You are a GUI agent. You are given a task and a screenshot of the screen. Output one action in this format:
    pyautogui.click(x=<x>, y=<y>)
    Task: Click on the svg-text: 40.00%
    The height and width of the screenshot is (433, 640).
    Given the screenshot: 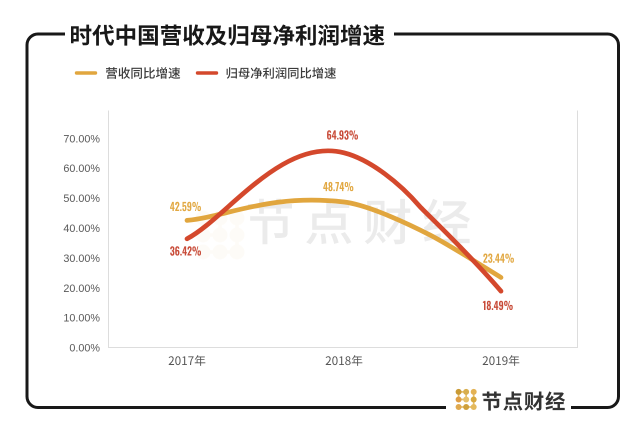 What is the action you would take?
    pyautogui.click(x=81, y=229)
    